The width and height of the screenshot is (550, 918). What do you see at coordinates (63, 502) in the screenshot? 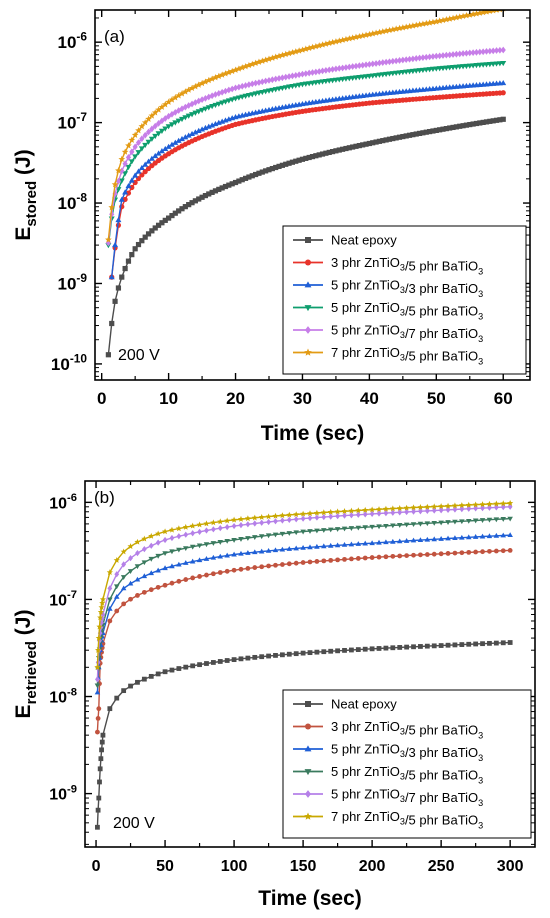
I see `y-tick-label: 10-6` at bounding box center [63, 502].